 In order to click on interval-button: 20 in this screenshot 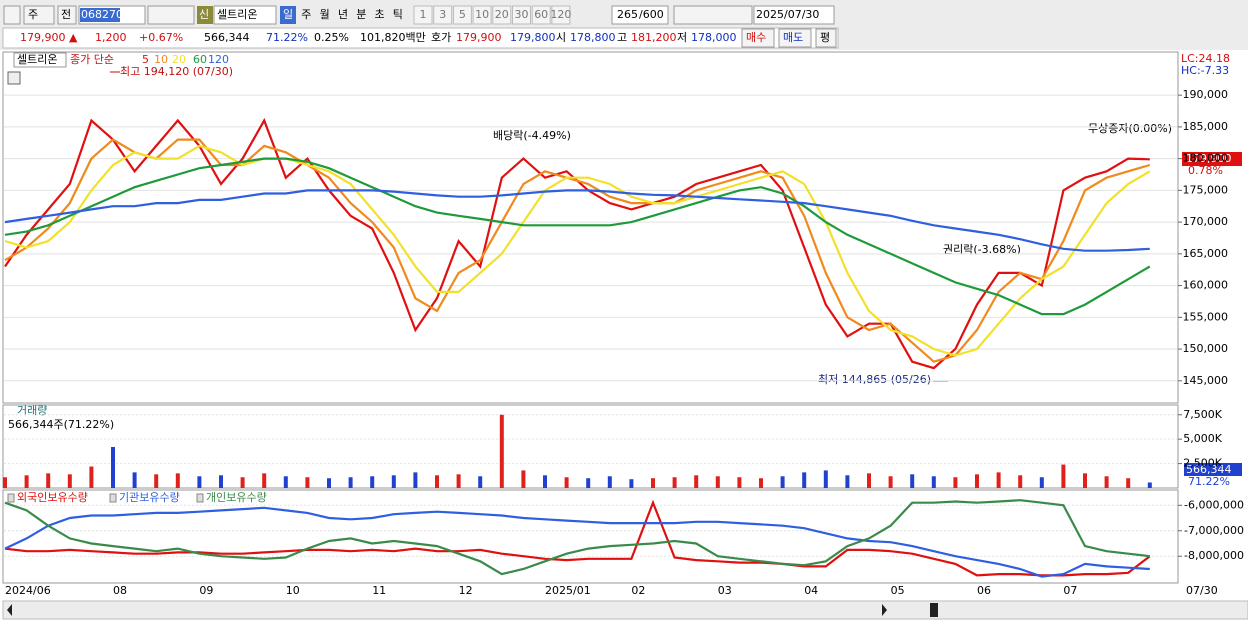, I will do `click(502, 14)`.